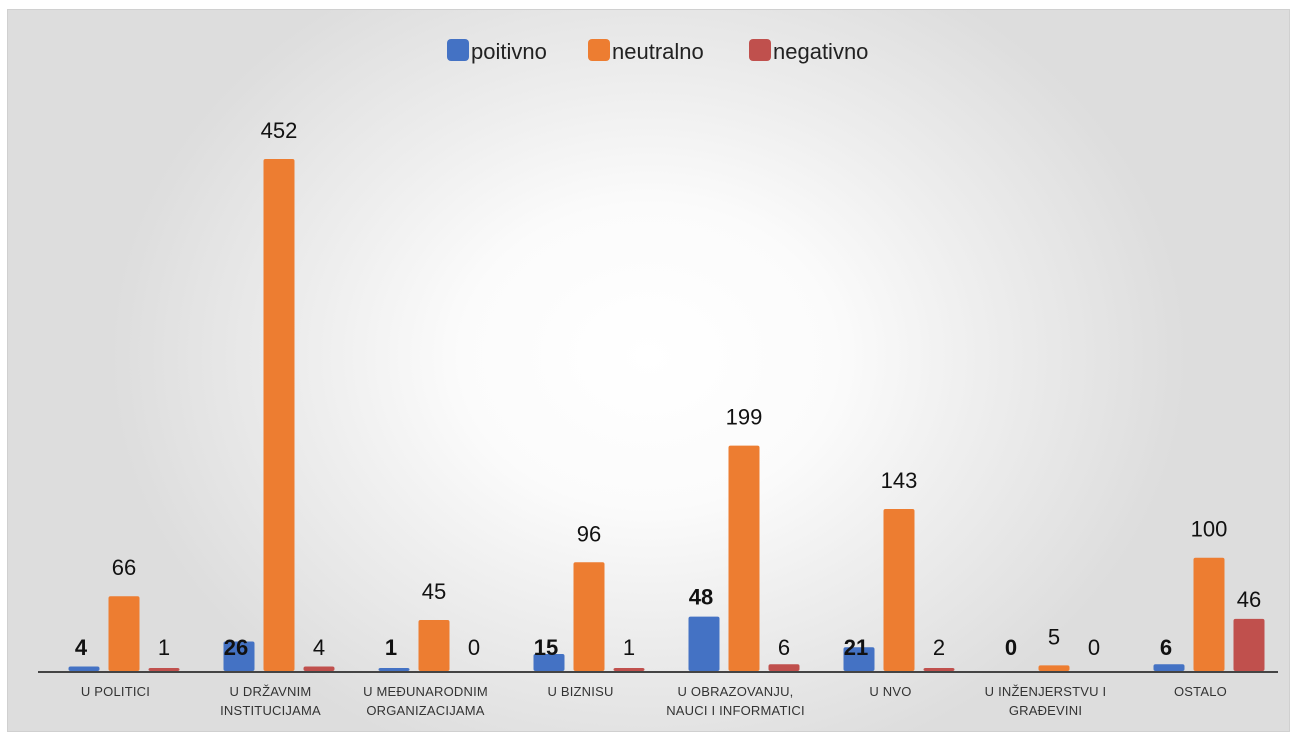 The height and width of the screenshot is (733, 1296). What do you see at coordinates (629, 647) in the screenshot?
I see `value-label-negativno-3: 1` at bounding box center [629, 647].